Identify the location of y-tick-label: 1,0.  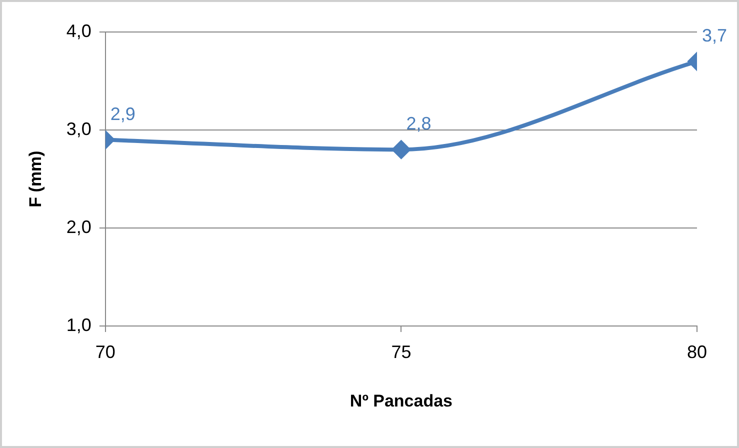
(79, 324).